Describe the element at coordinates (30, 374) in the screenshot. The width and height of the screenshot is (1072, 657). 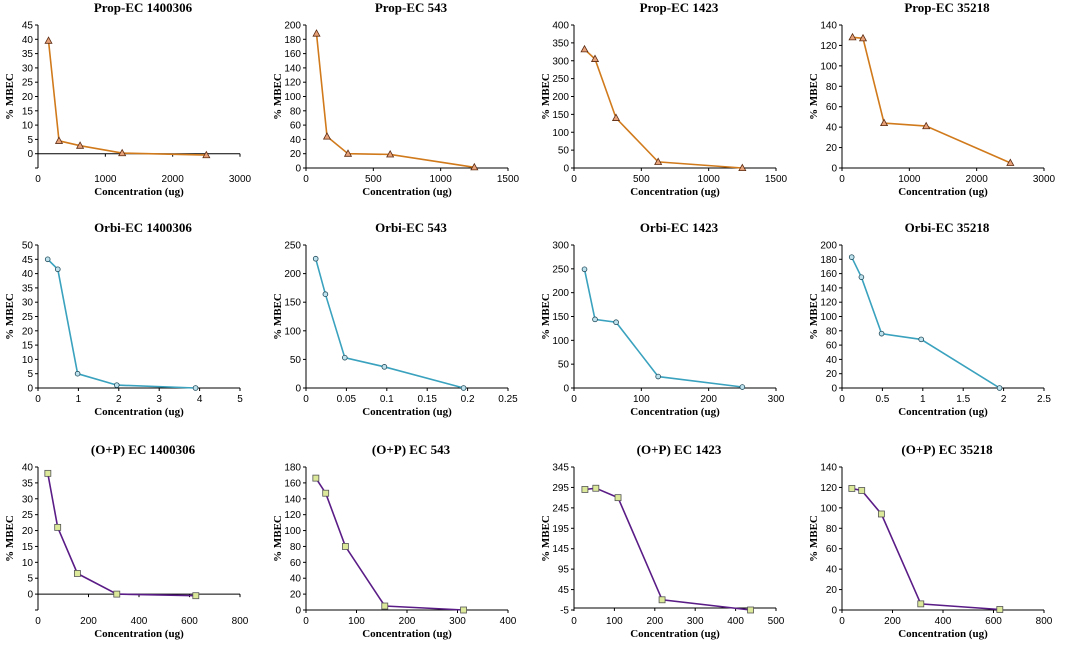
I see `y-tick-label: 5` at that location.